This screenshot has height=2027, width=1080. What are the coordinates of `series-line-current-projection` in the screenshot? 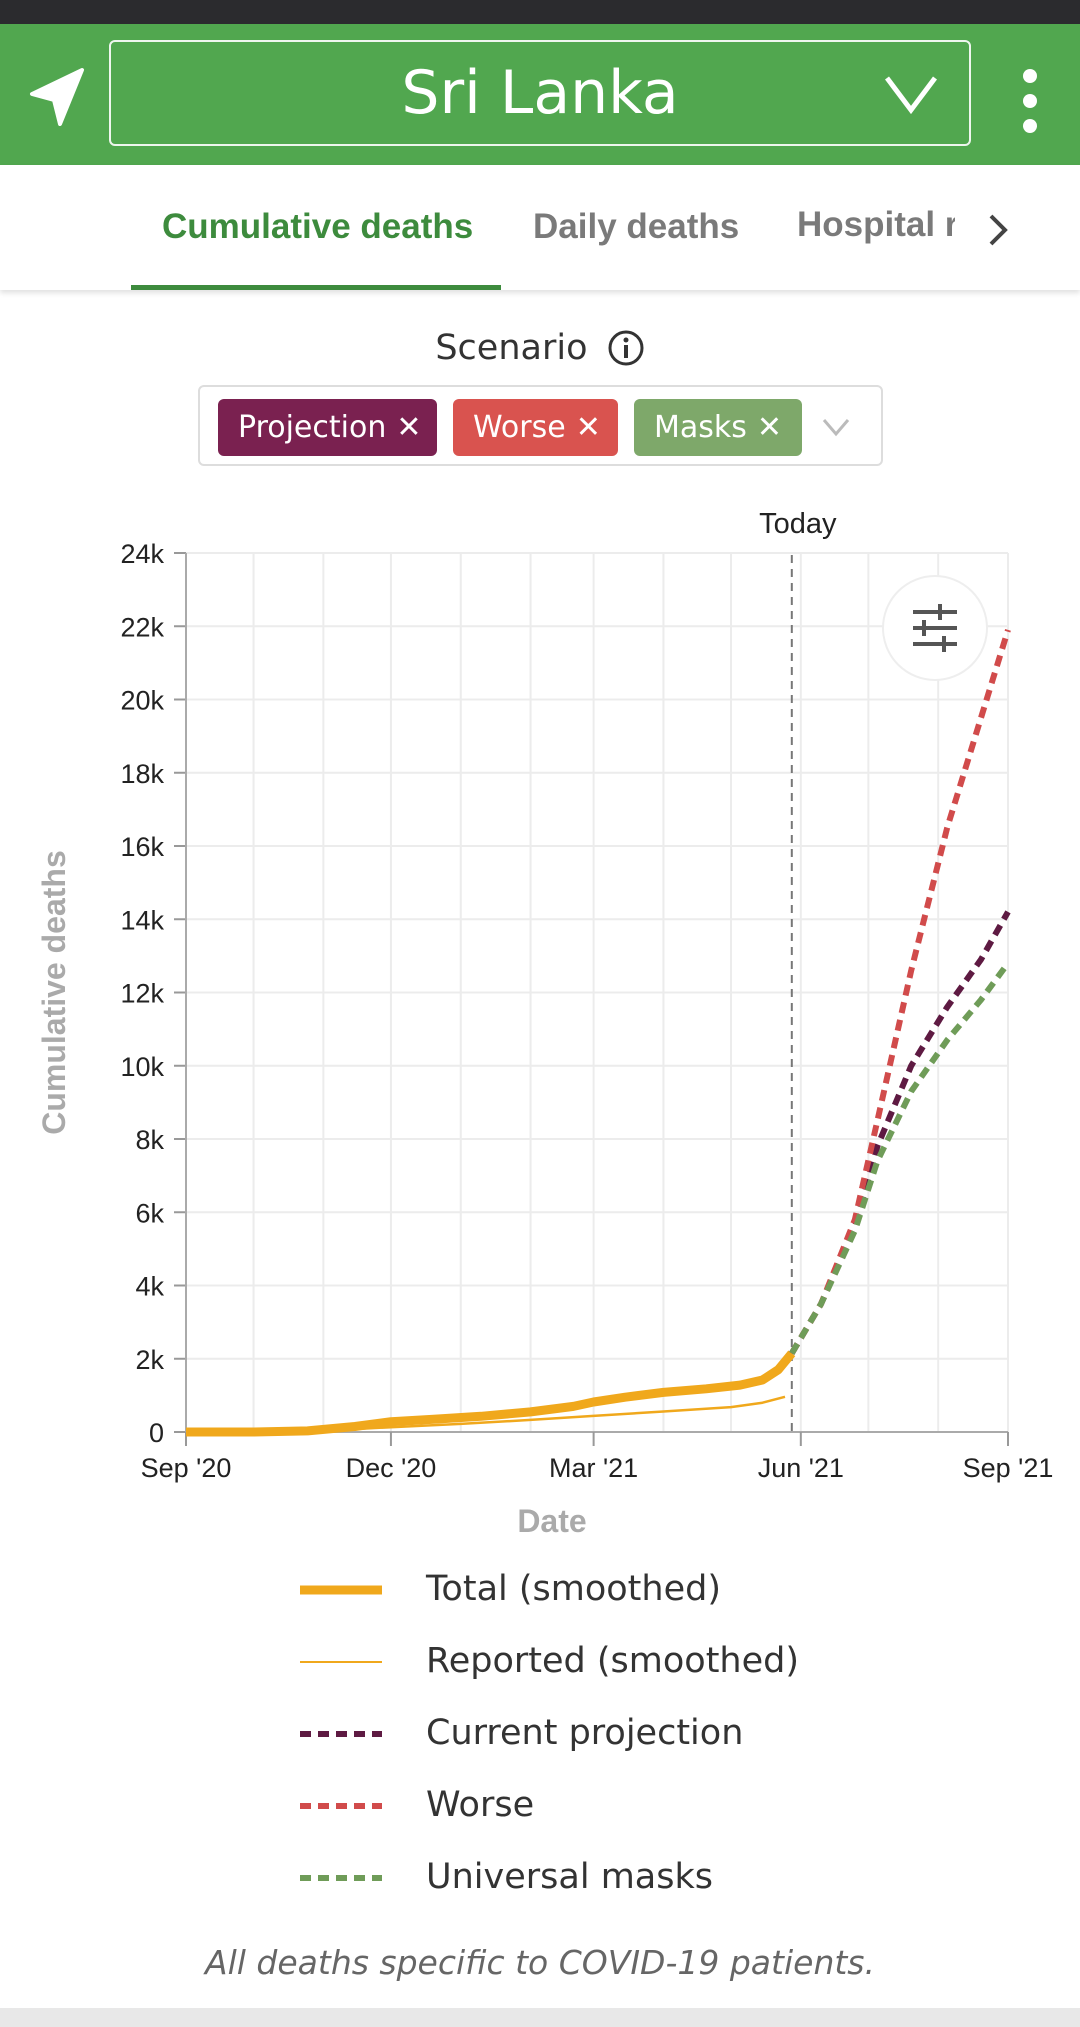 It's located at (900, 1132).